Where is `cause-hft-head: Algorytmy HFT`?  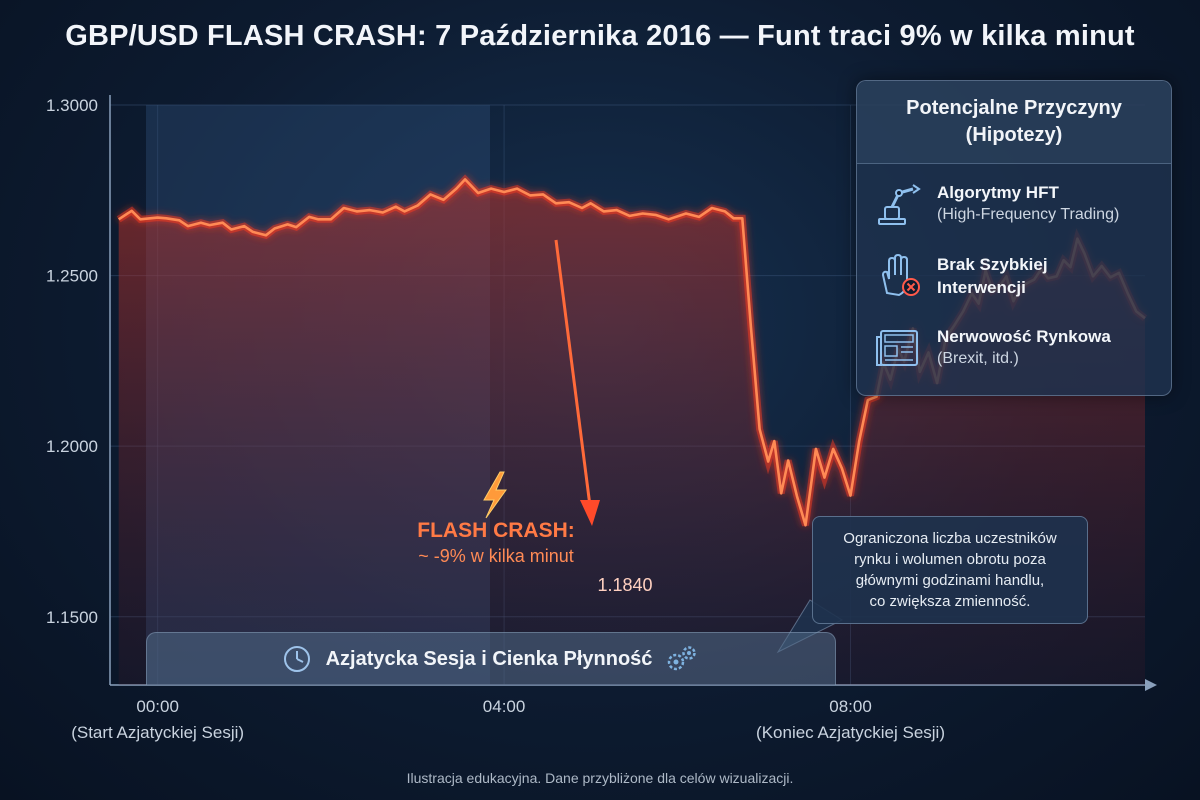
cause-hft-head: Algorytmy HFT is located at coordinates (998, 192).